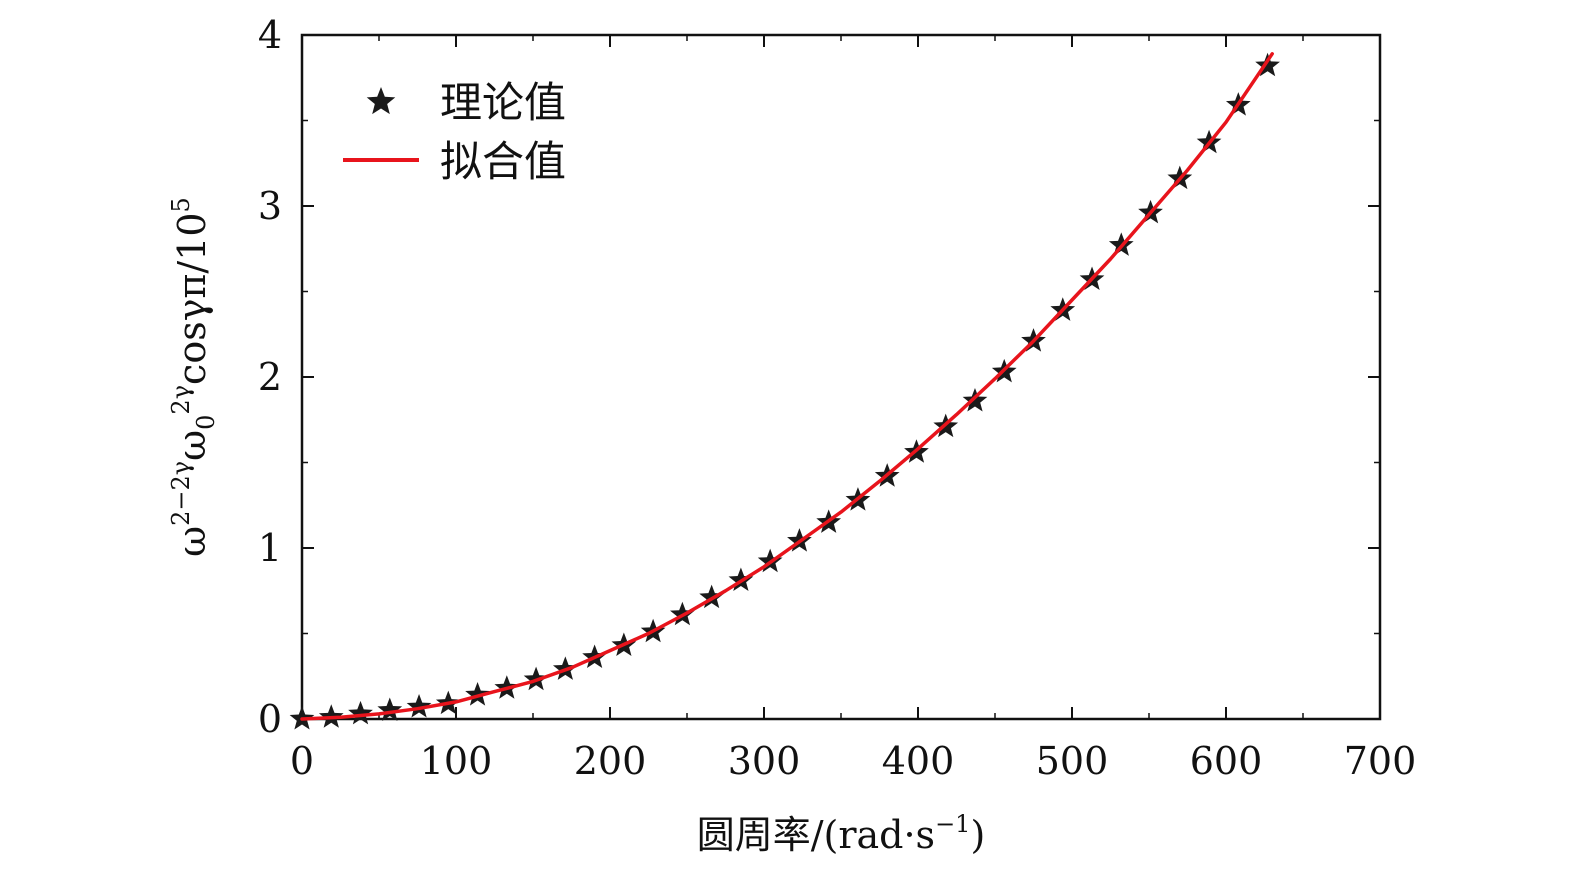  I want to click on x-axis-title-sup: −1, so click(952, 824).